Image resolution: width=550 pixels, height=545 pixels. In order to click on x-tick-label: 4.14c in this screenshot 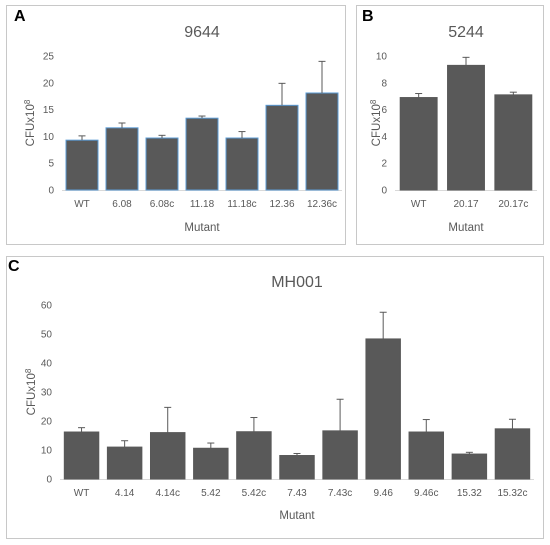, I will do `click(167, 493)`.